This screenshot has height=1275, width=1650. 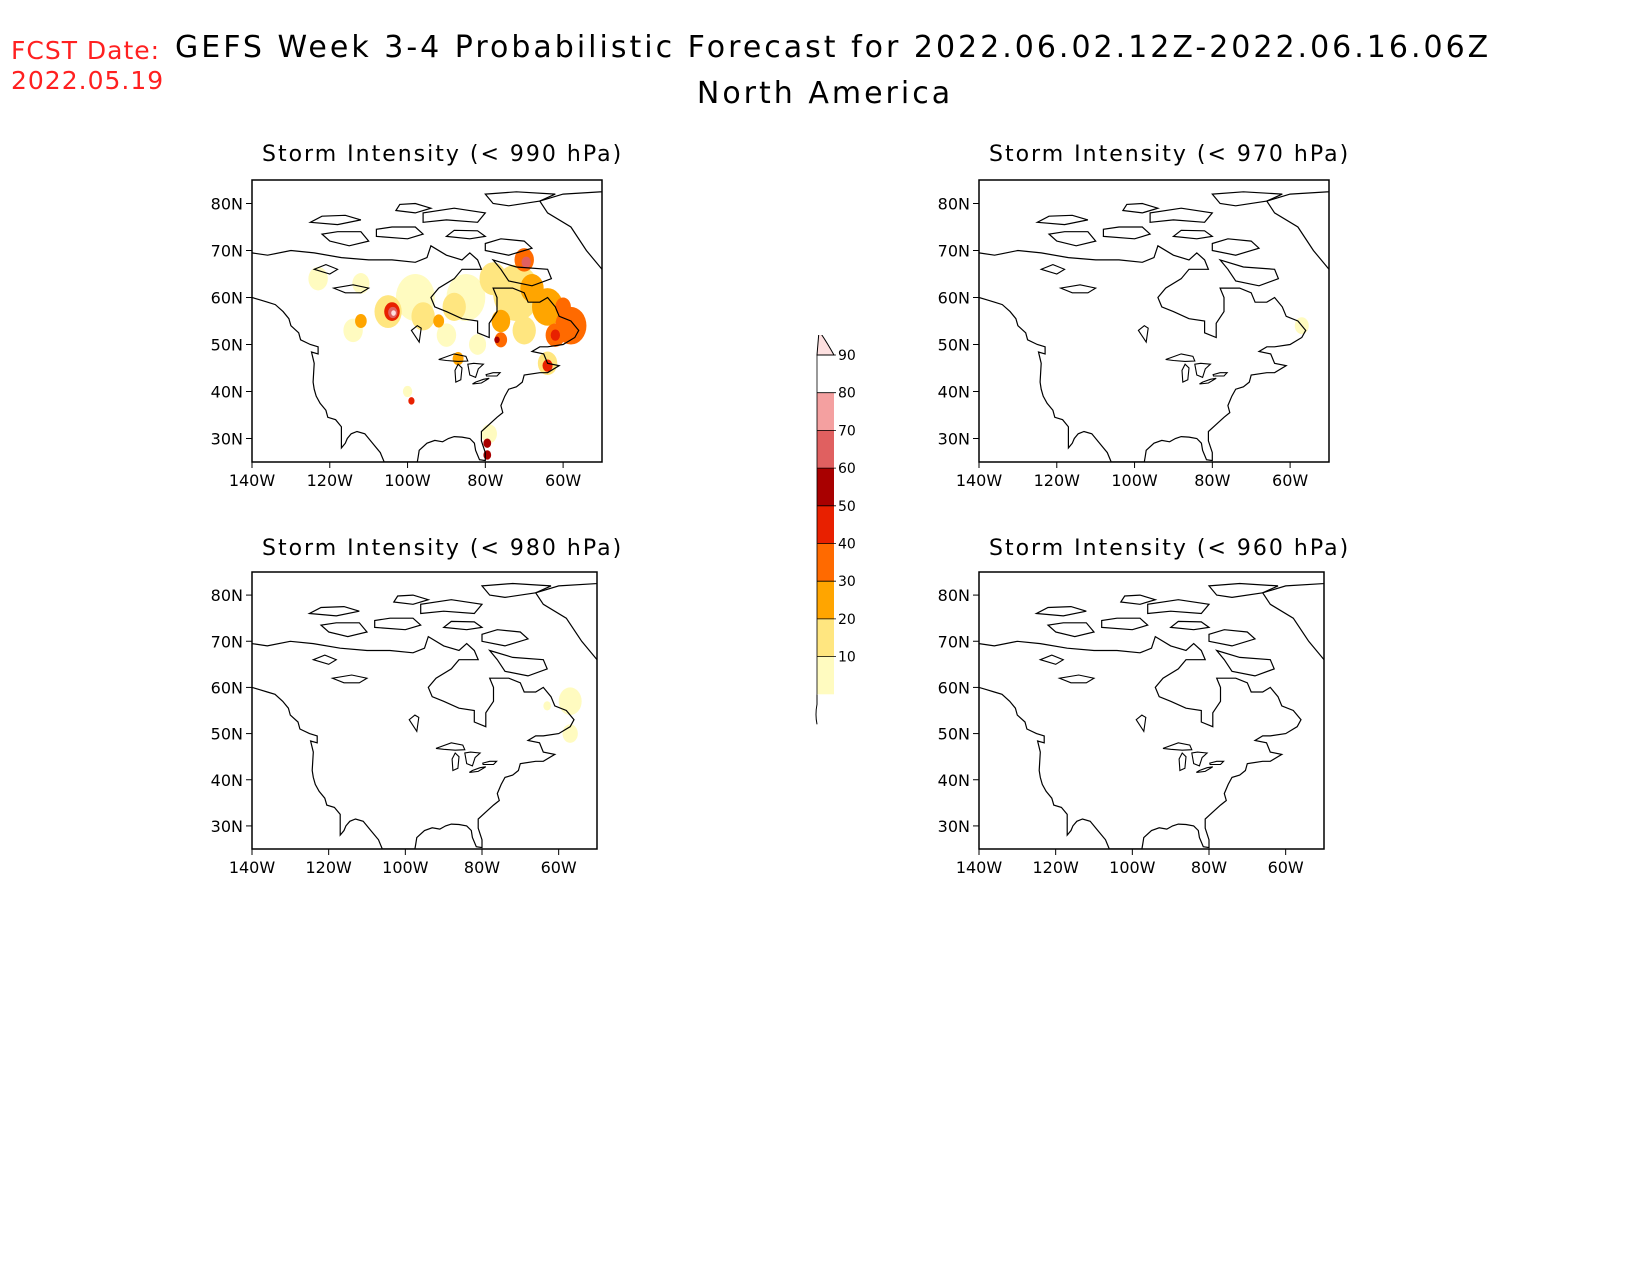 I want to click on map-panel-970: 140W 120W 100W 80W 60W 80N 70N 60N 50N 40N 30N, so click(x=1147, y=341).